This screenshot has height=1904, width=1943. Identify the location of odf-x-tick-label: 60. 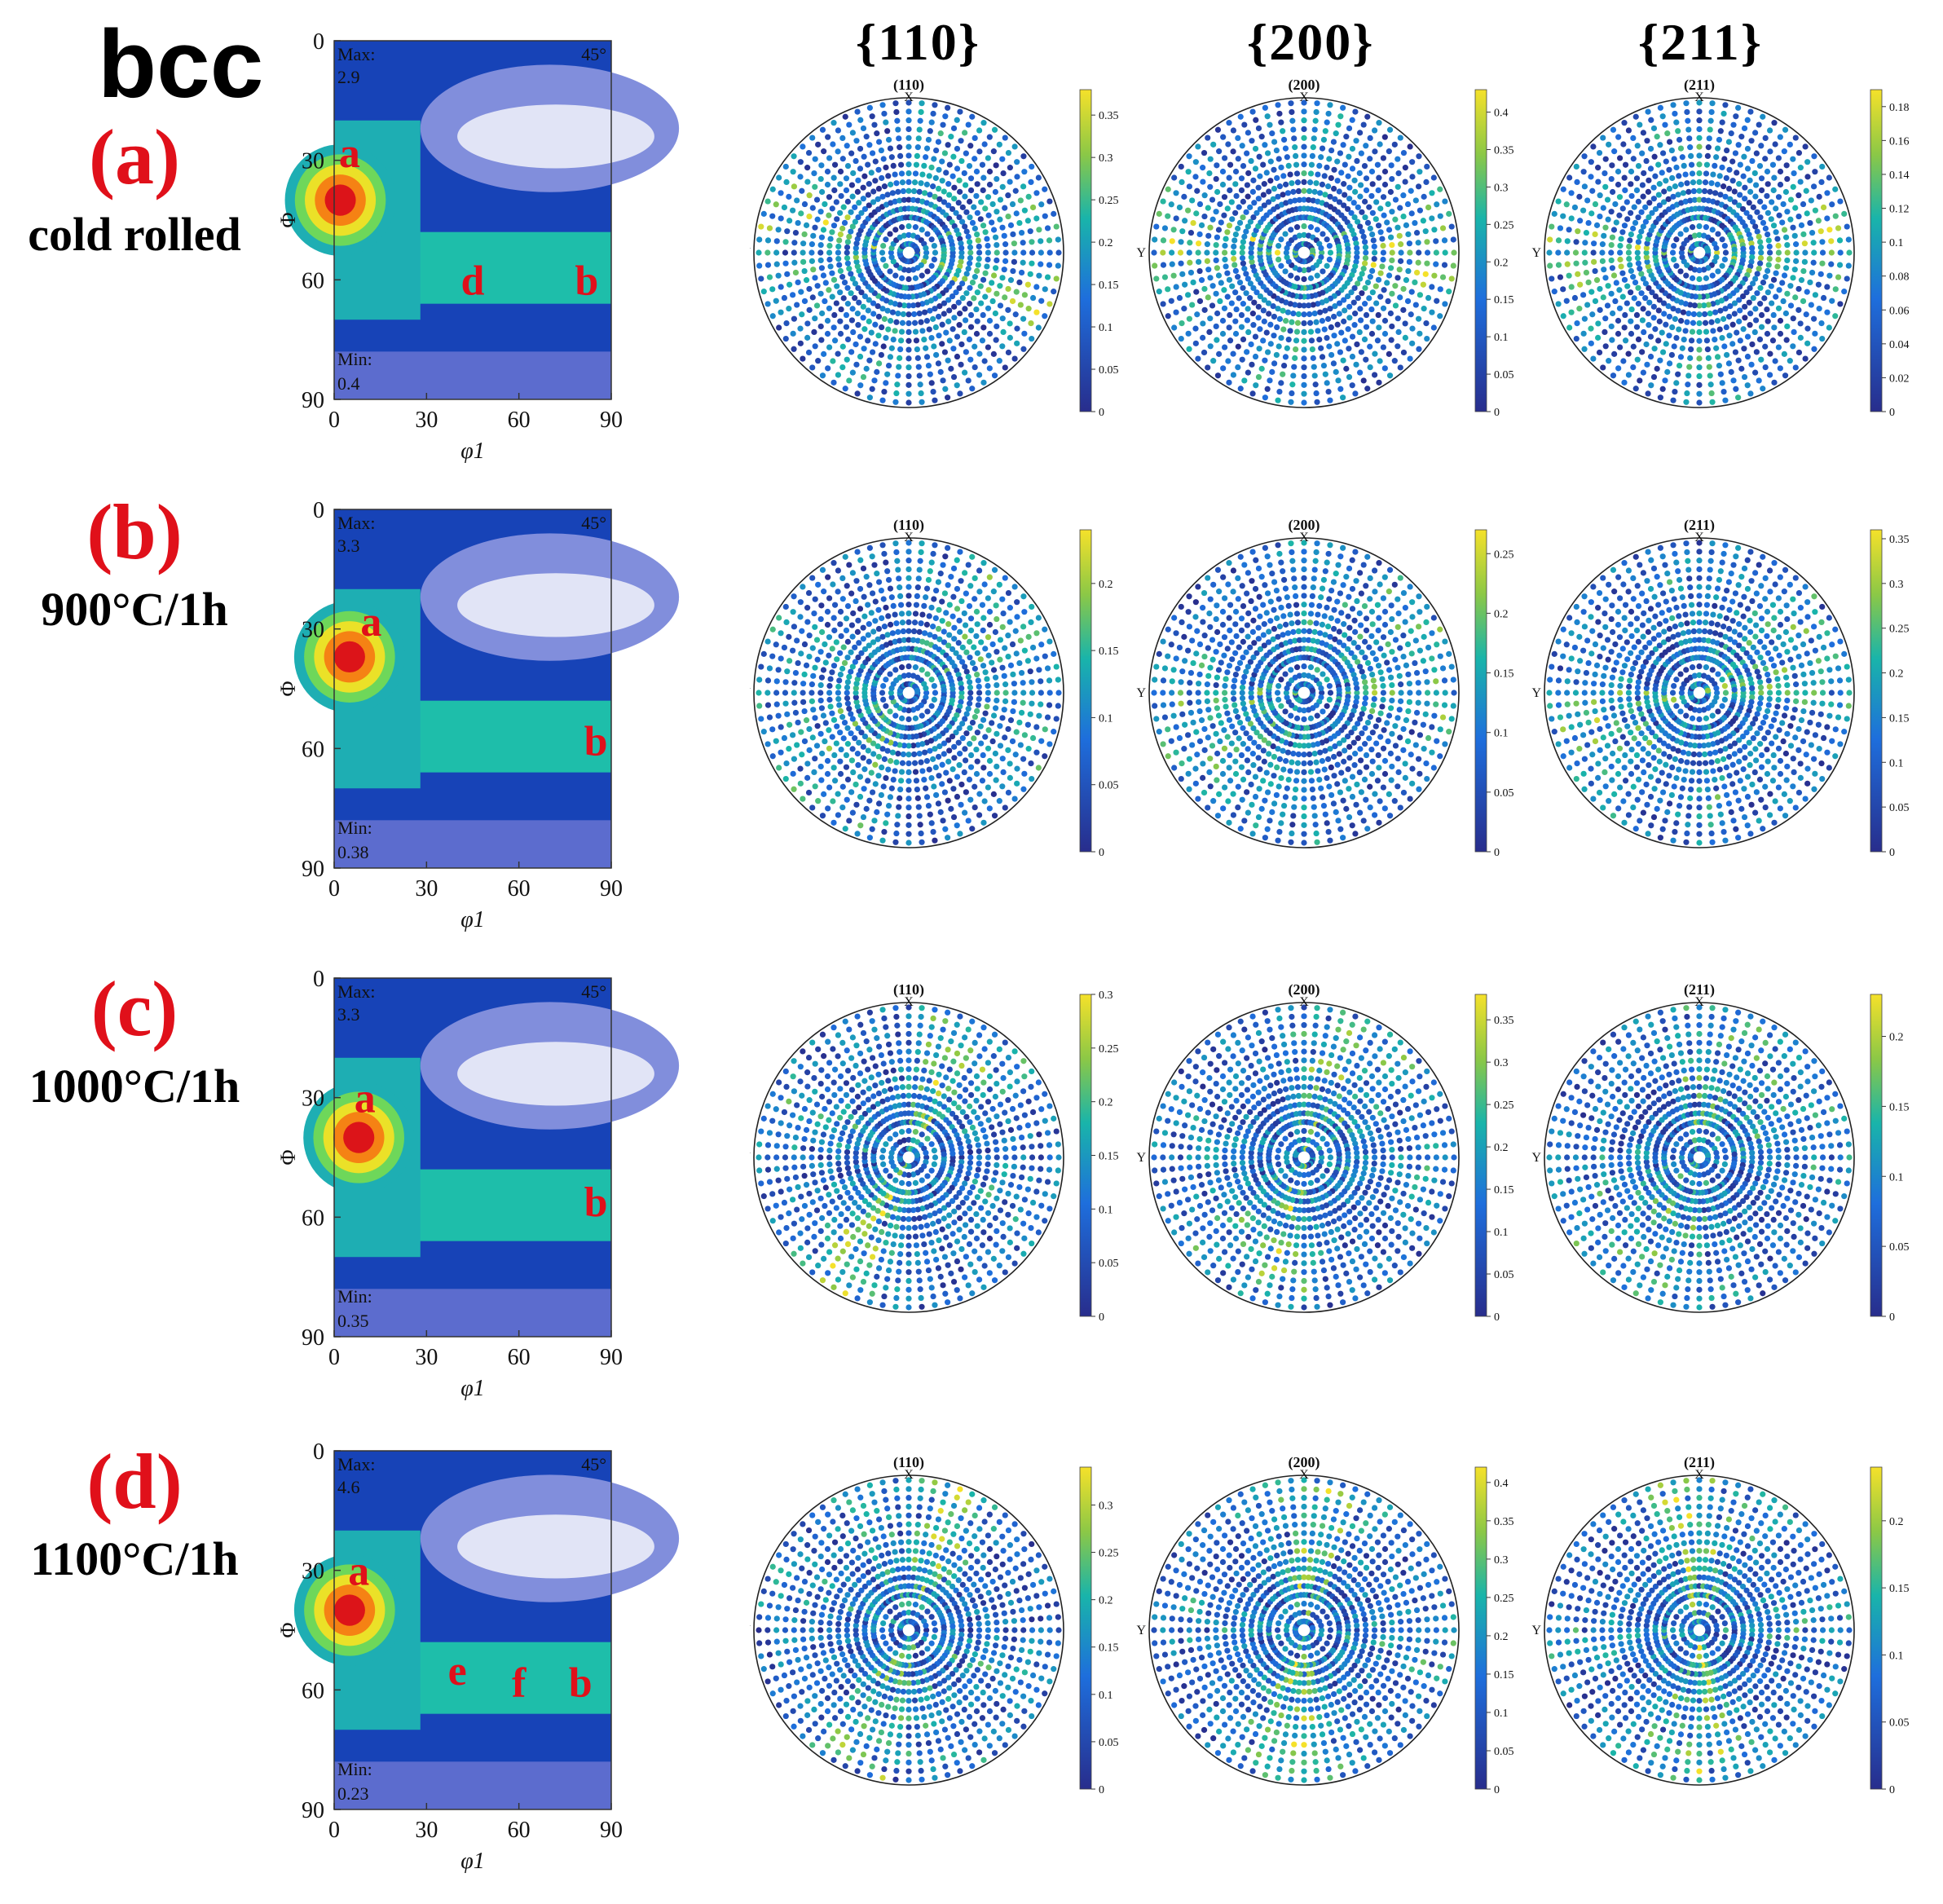
(519, 1358).